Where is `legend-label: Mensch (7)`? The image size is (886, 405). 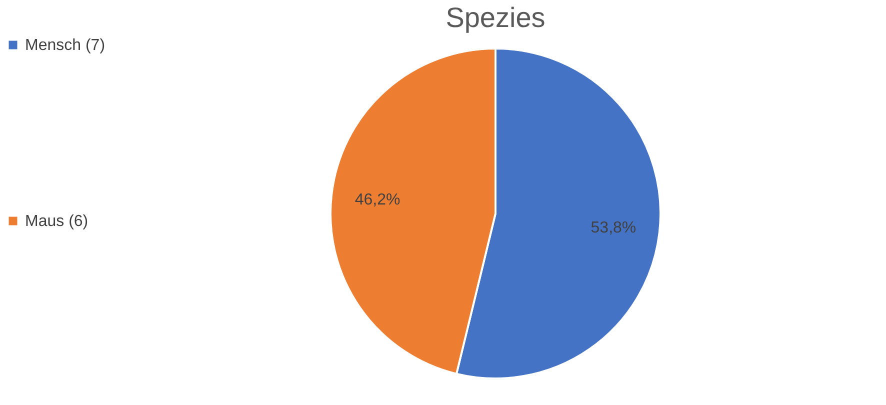 legend-label: Mensch (7) is located at coordinates (65, 45).